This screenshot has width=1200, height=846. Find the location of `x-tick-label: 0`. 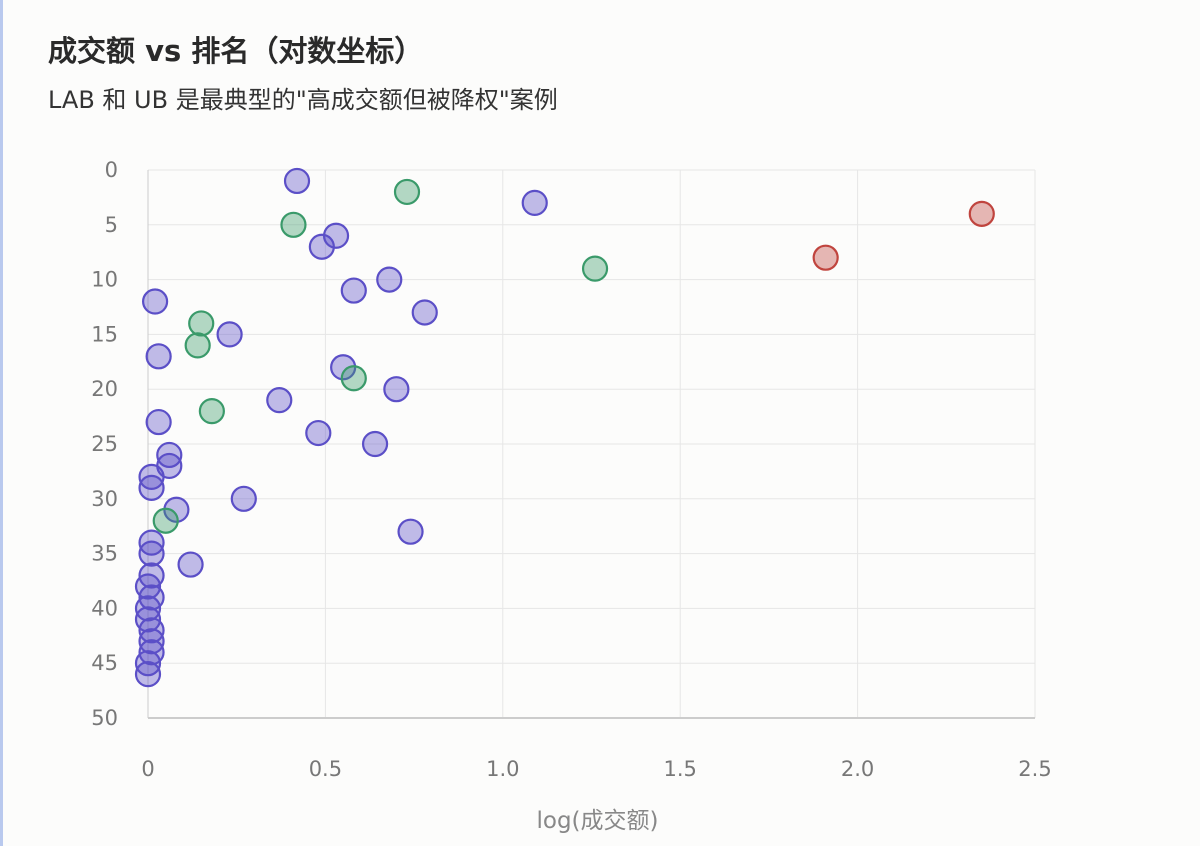

x-tick-label: 0 is located at coordinates (147, 769).